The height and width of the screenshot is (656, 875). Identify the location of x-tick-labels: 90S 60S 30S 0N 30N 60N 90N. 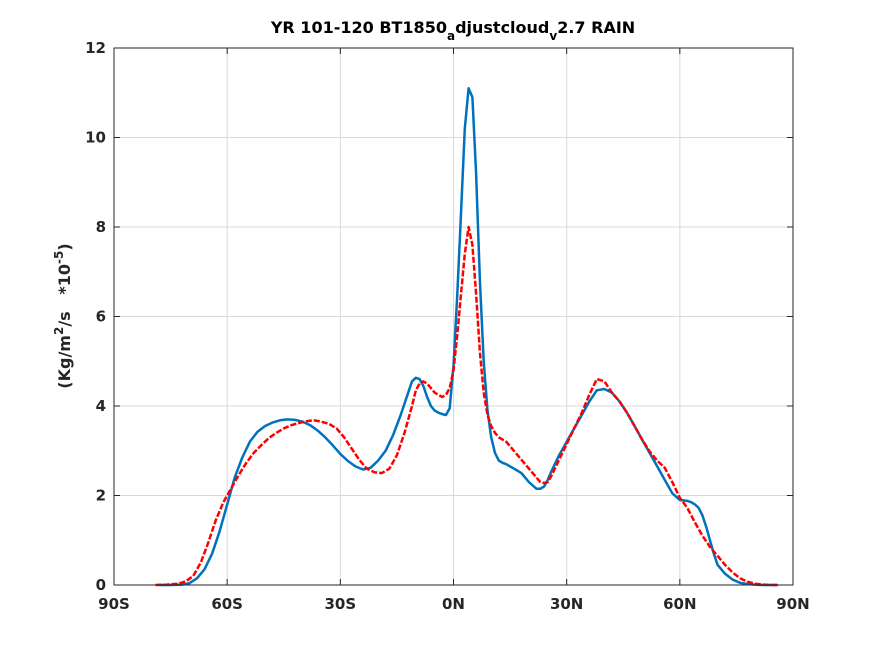
(454, 604).